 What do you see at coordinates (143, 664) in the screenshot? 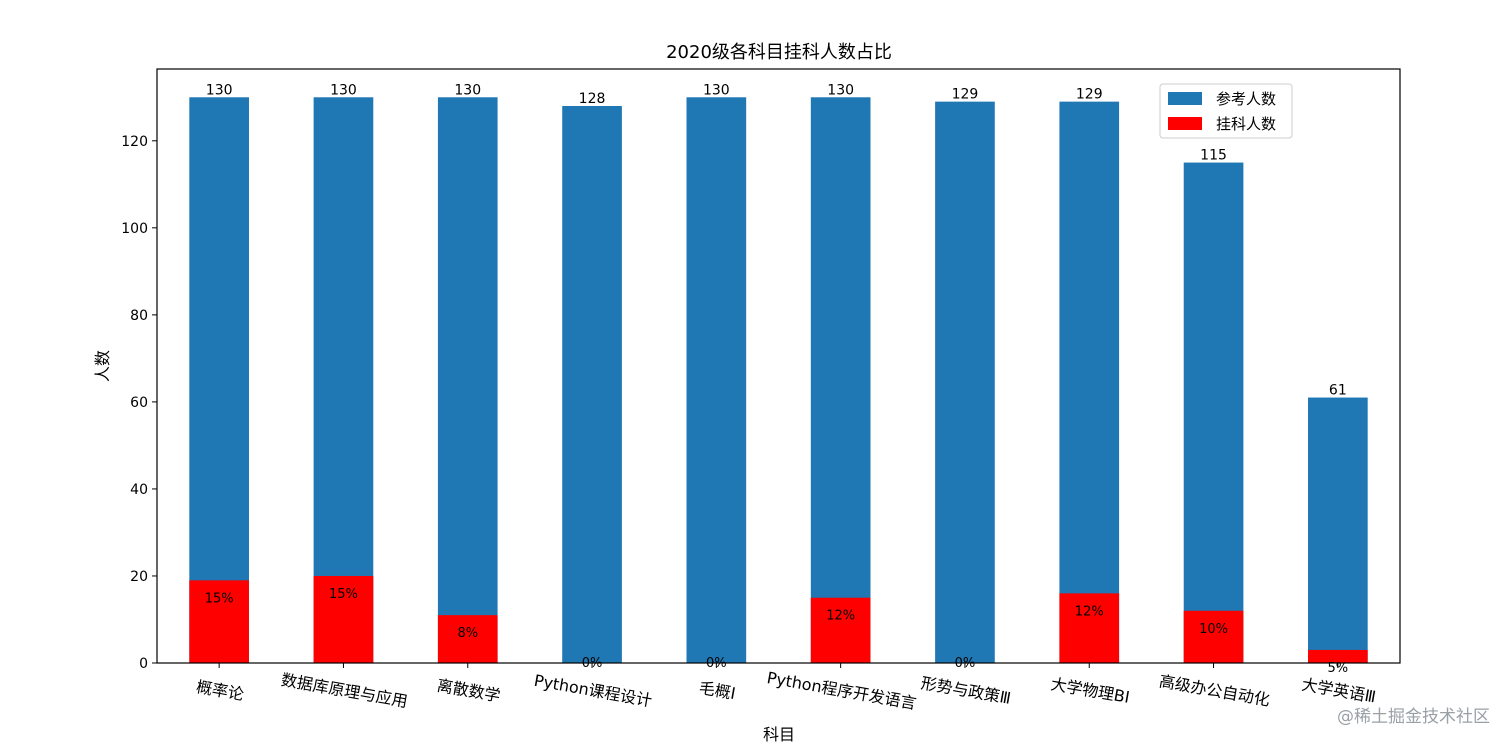
I see `y-tick-label: 0` at bounding box center [143, 664].